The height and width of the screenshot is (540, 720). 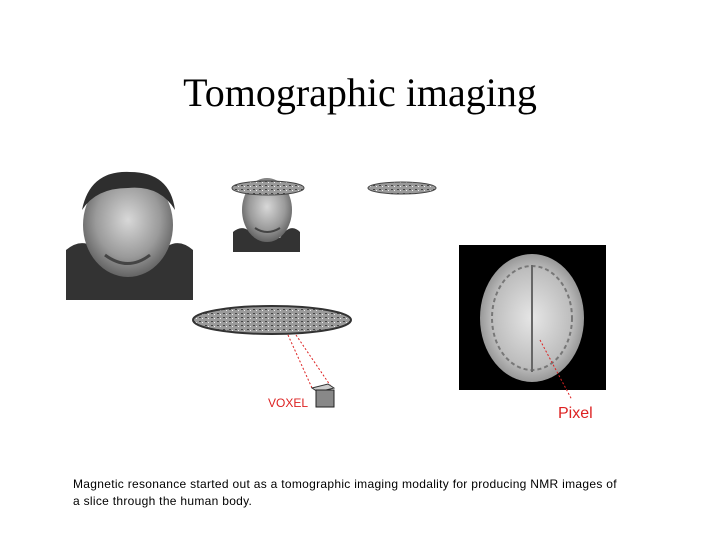 What do you see at coordinates (360, 92) in the screenshot?
I see `title: Tomographic imaging` at bounding box center [360, 92].